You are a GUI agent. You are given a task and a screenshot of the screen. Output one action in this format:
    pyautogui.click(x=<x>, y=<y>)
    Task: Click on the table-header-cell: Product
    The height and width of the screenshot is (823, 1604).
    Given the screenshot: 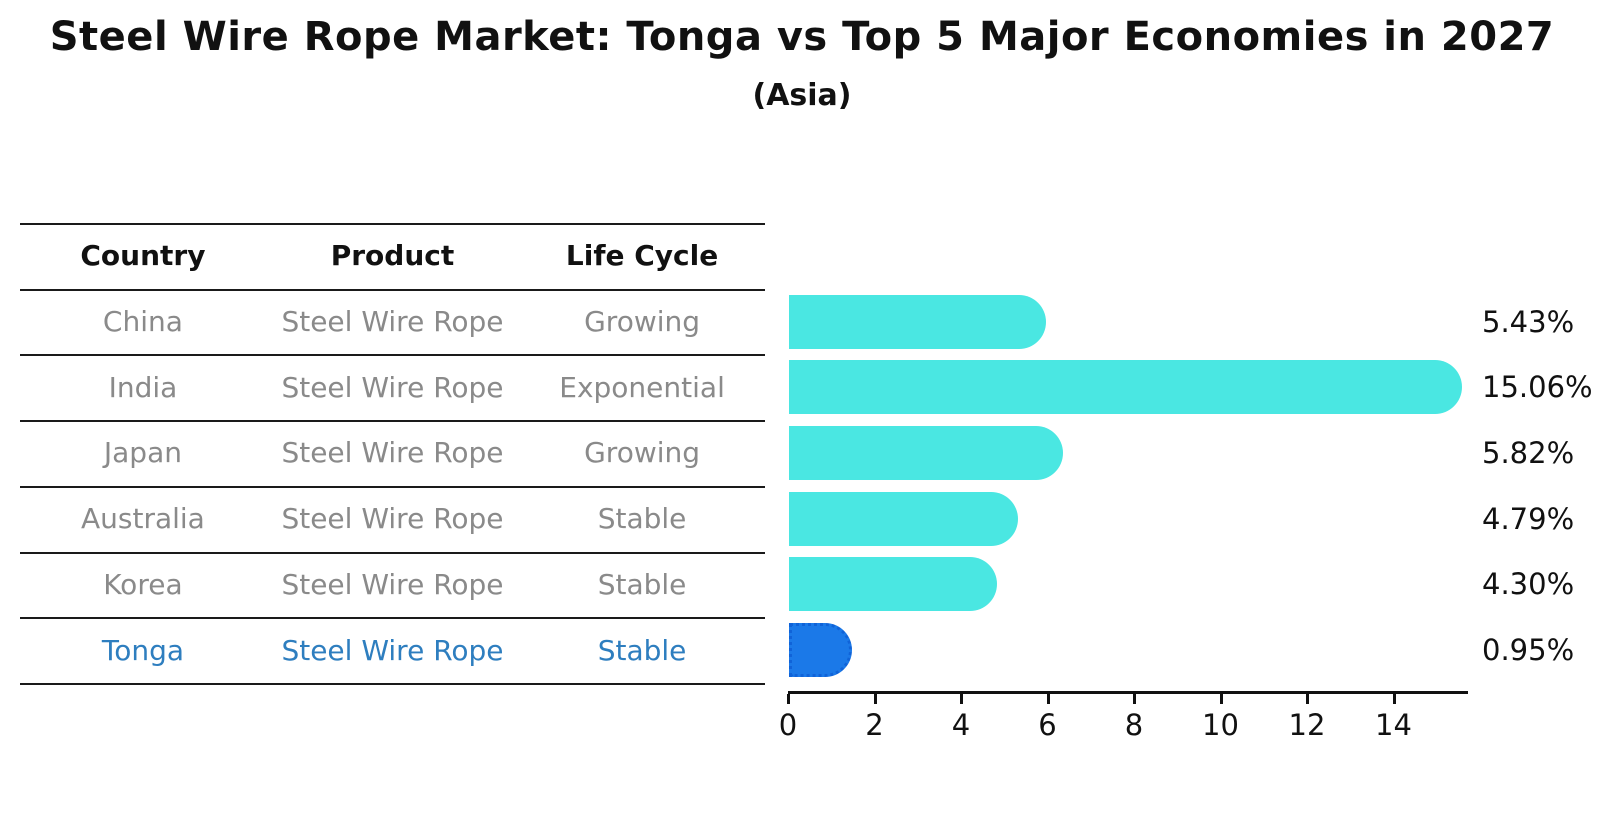 What is the action you would take?
    pyautogui.click(x=392, y=256)
    